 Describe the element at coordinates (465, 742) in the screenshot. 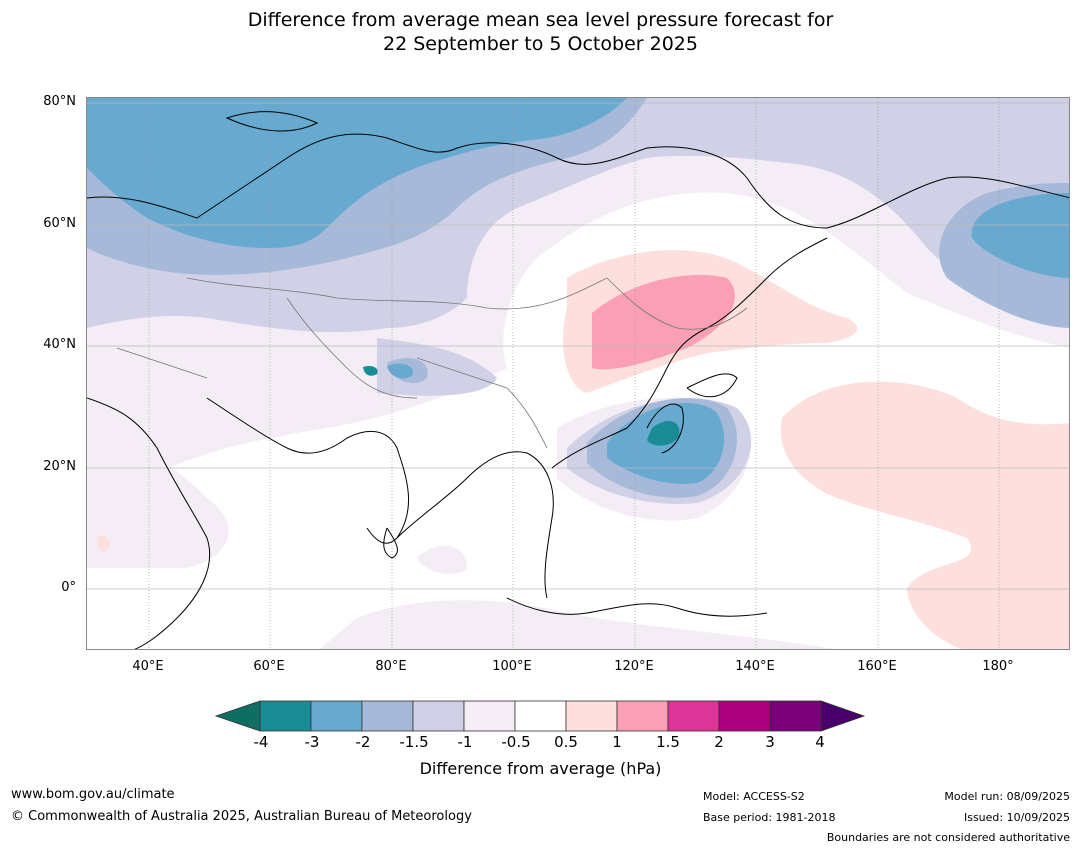

I see `colorbar-tick: -1` at that location.